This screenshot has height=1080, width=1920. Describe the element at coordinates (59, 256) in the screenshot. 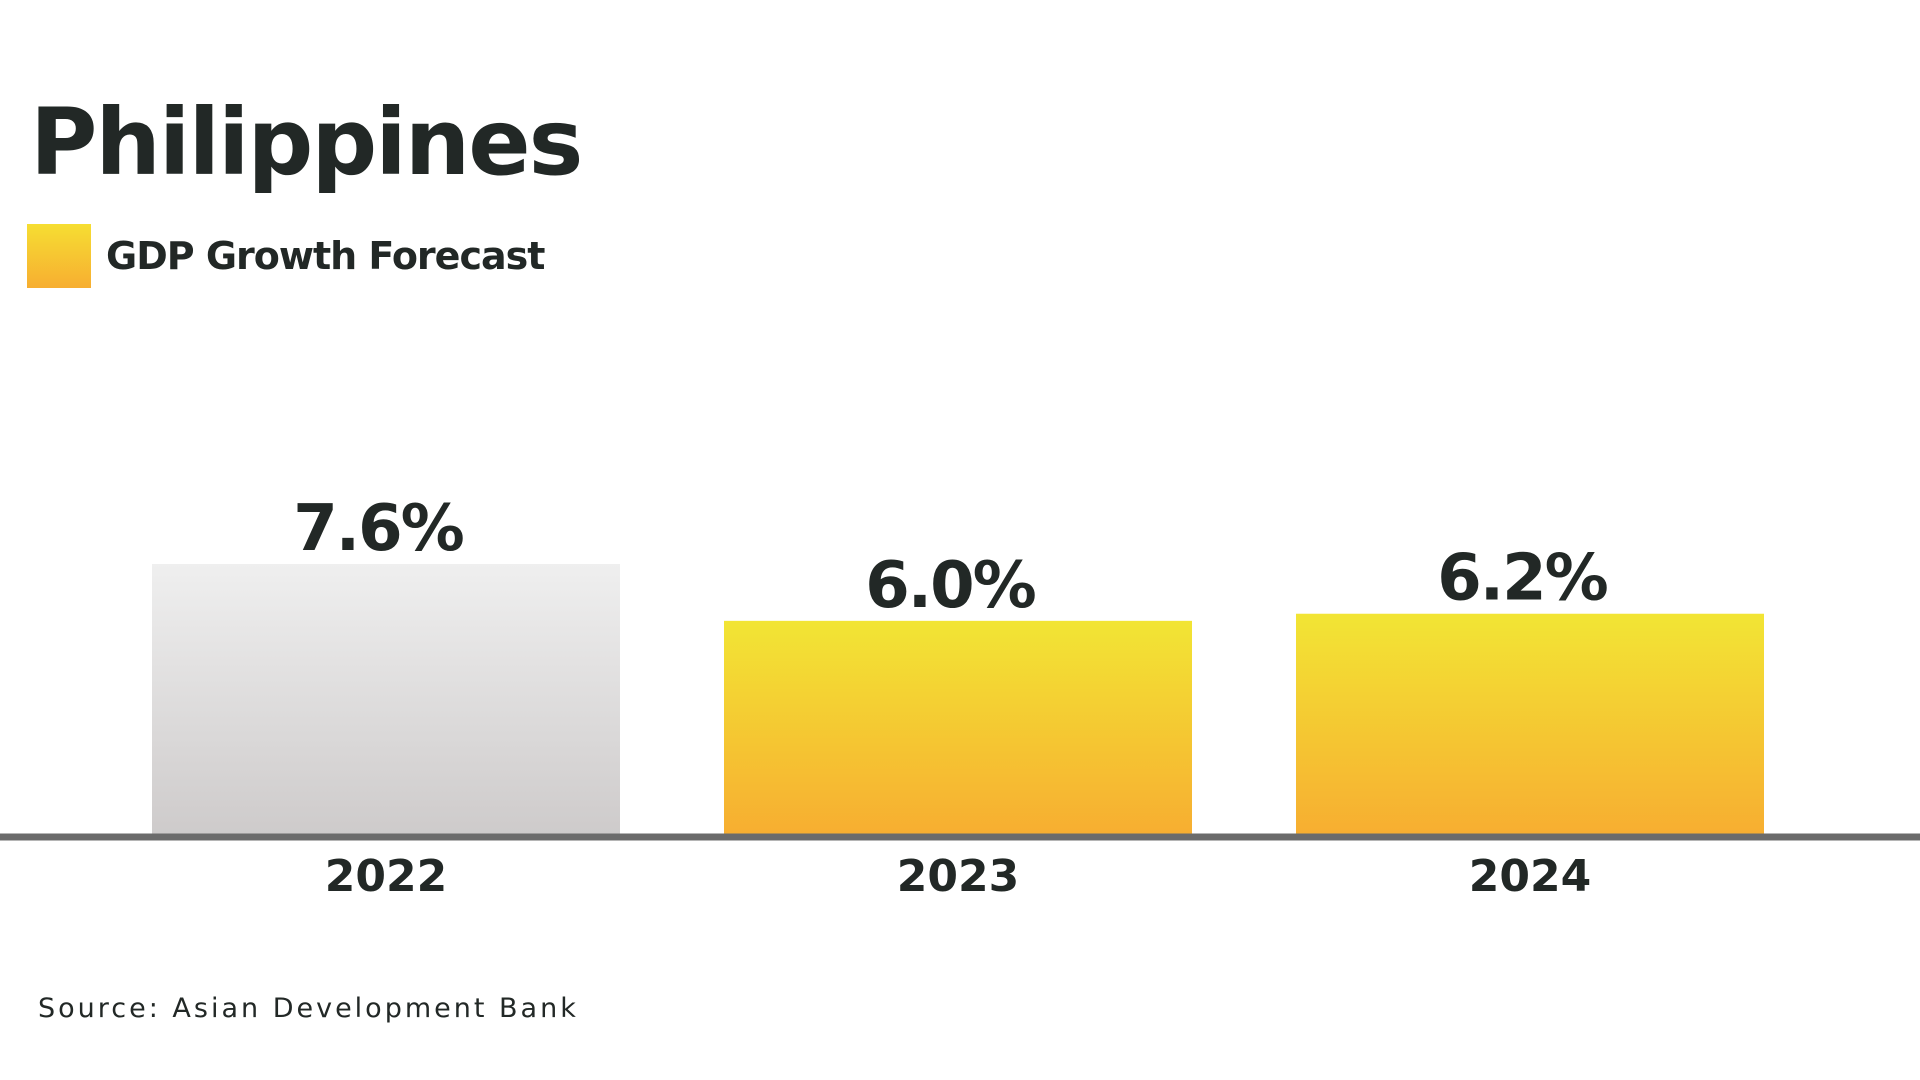

I see `legend-swatch` at that location.